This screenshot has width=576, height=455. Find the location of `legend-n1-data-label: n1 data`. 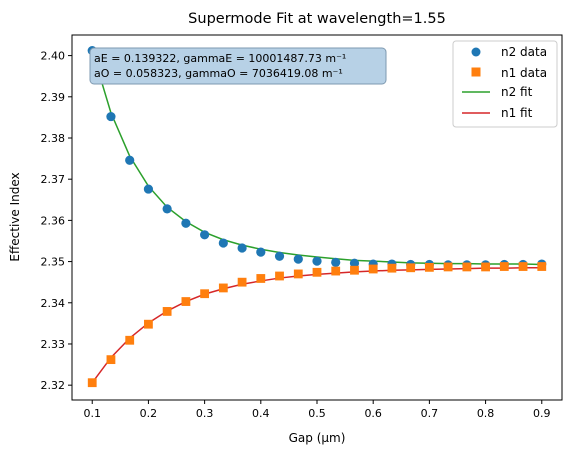

legend-n1-data-label: n1 data is located at coordinates (524, 73).